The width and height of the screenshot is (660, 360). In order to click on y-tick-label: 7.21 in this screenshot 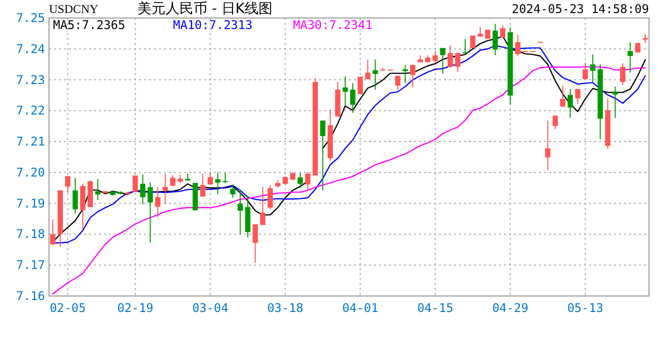, I will do `click(30, 141)`.